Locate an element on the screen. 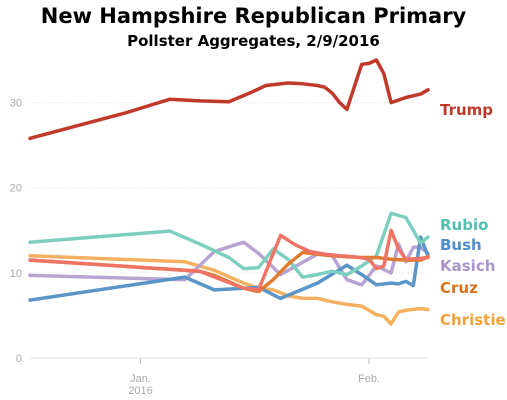 This screenshot has height=400, width=507. legend-label-cruz: Cruz is located at coordinates (459, 288).